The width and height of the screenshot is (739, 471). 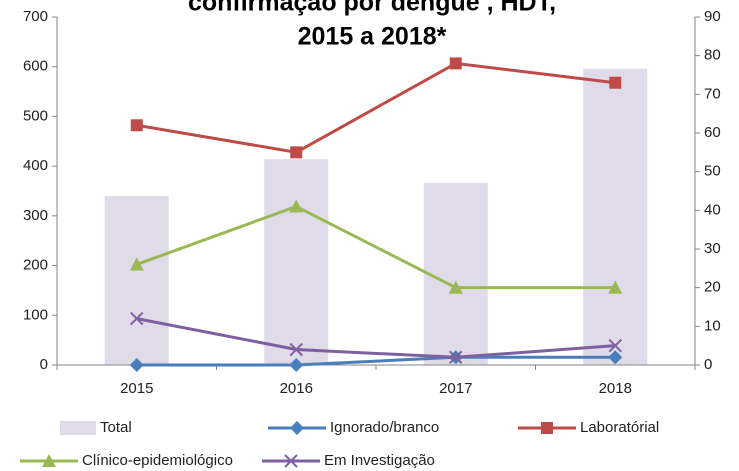 I want to click on legend-label: Laboratórial, so click(x=619, y=427).